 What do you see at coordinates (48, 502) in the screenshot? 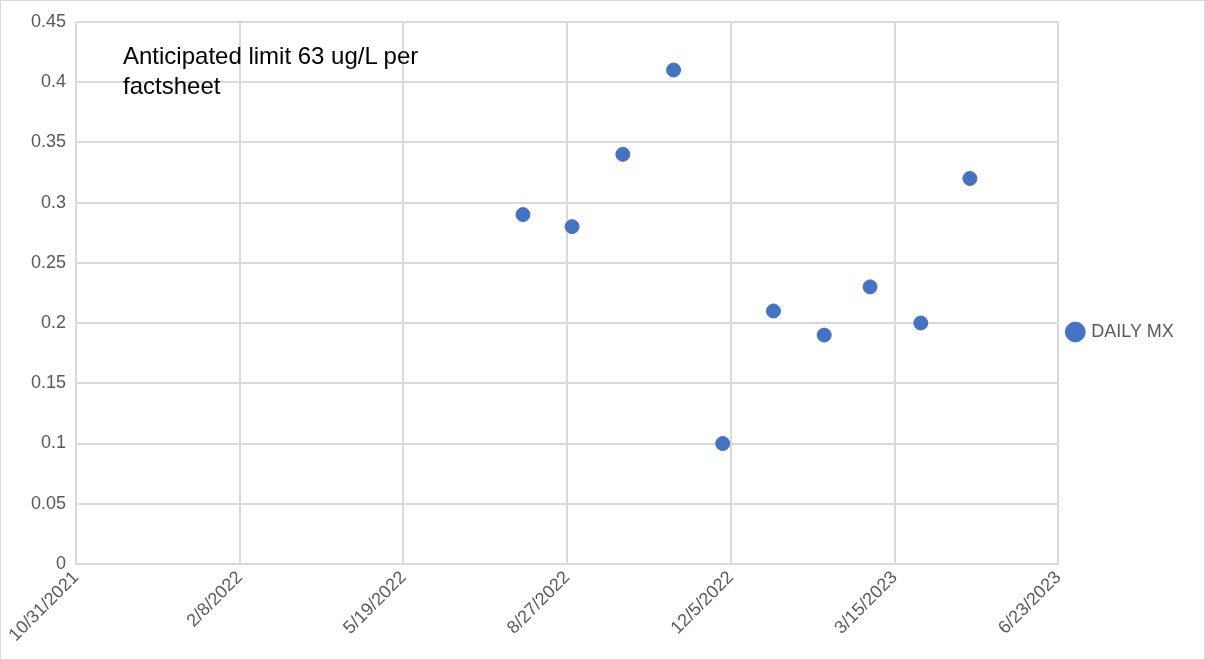
I see `y-tick-label: 0.05` at bounding box center [48, 502].